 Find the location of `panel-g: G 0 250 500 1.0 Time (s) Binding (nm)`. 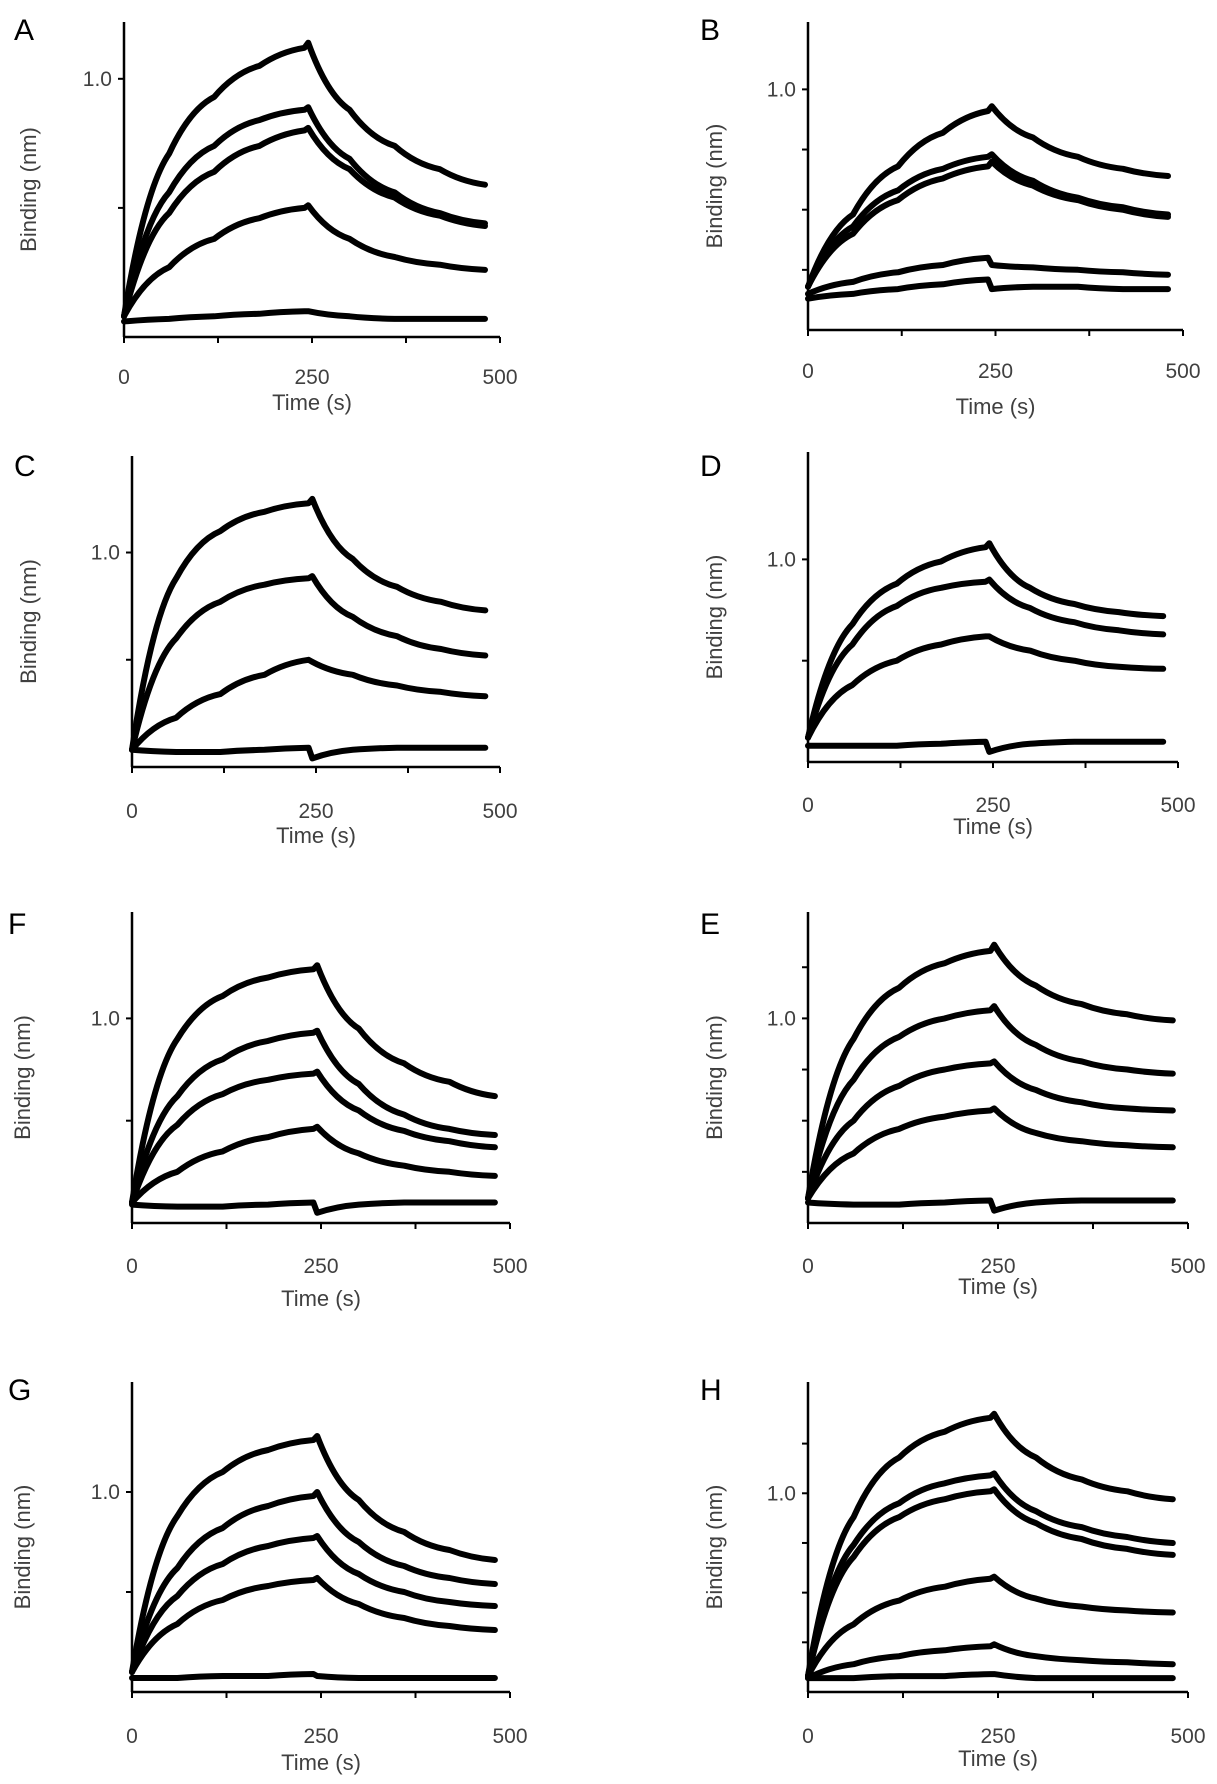

panel-g: G 0 250 500 1.0 Time (s) Binding (nm) is located at coordinates (268, 1574).